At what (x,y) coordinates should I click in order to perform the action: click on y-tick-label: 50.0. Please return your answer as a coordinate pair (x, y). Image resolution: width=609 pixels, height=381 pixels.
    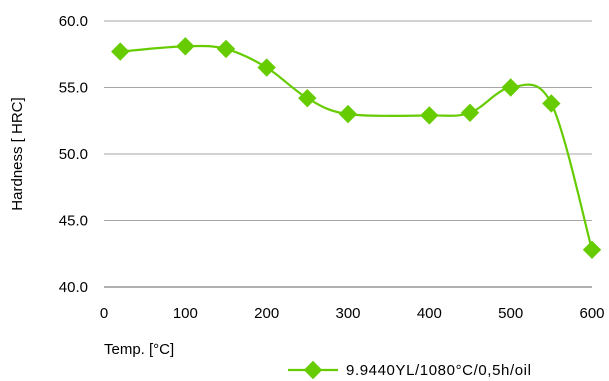
    Looking at the image, I should click on (73, 154).